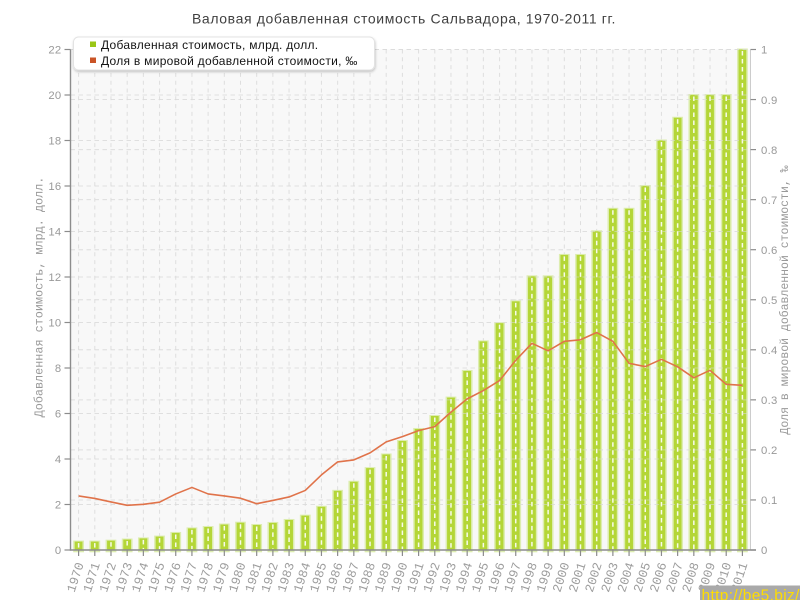  What do you see at coordinates (58, 369) in the screenshot?
I see `svg-text: 8` at bounding box center [58, 369].